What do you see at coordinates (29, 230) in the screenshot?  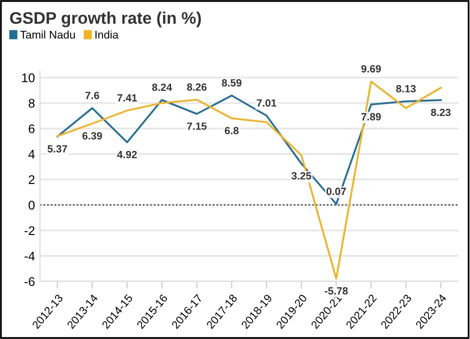 I see `y-tick-label: -2` at bounding box center [29, 230].